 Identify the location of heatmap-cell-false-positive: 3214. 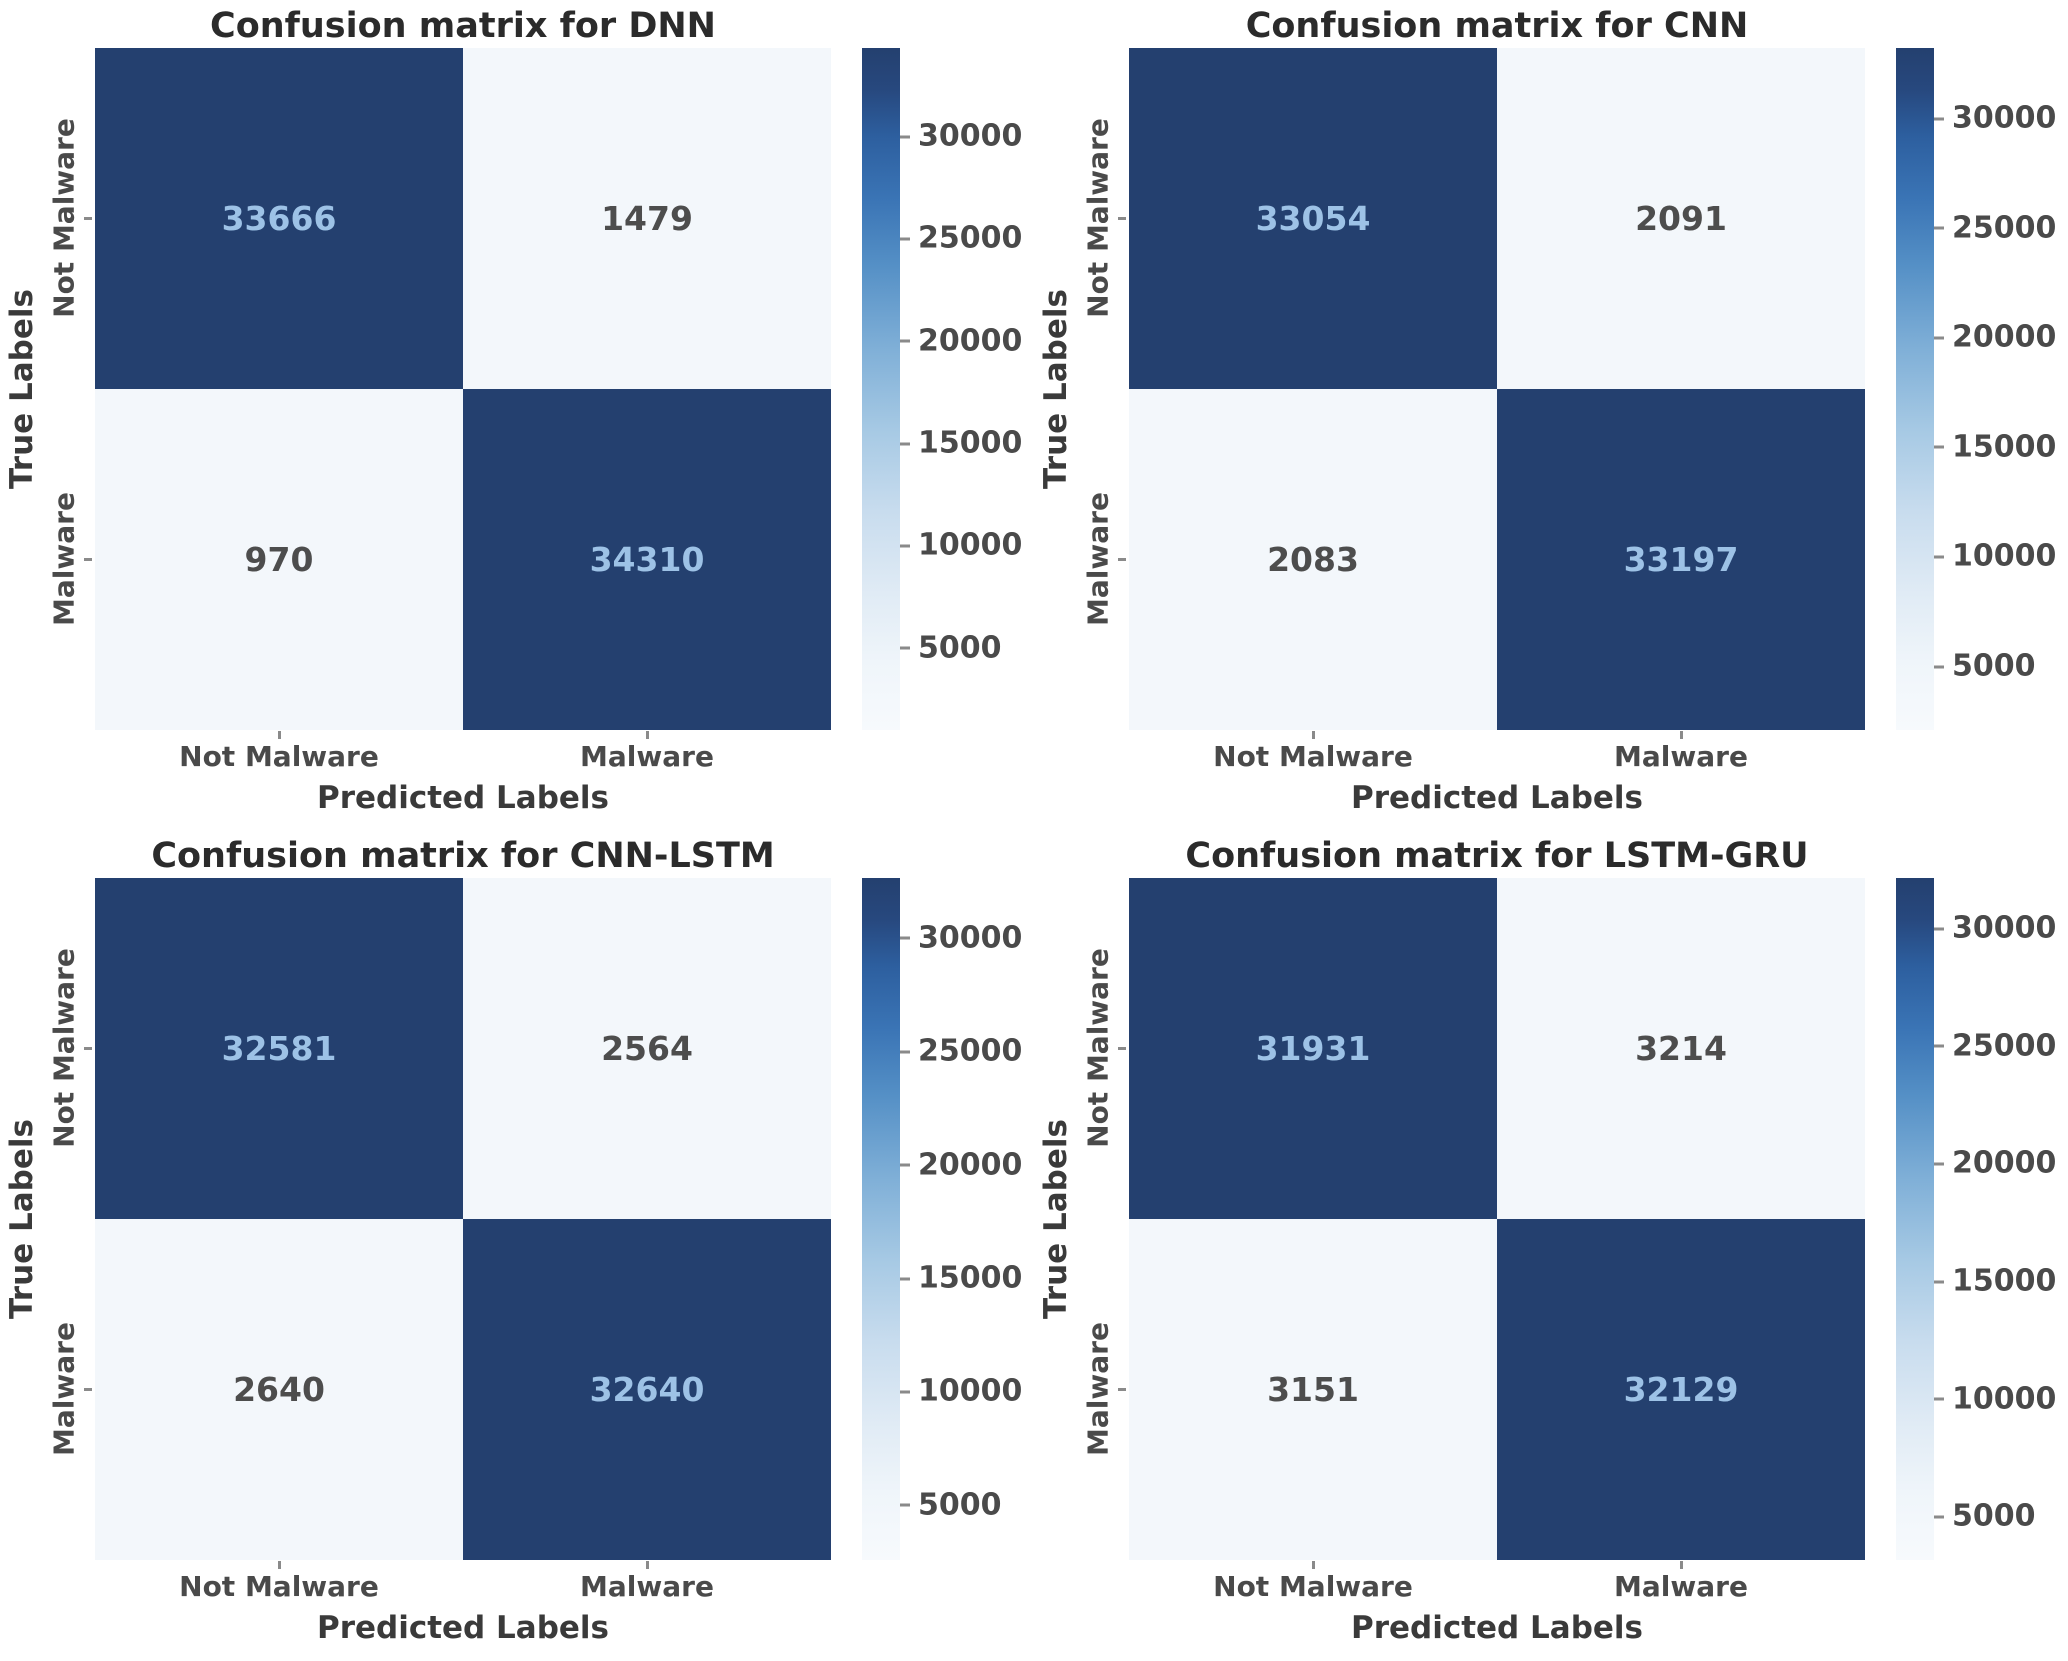
(1681, 1048).